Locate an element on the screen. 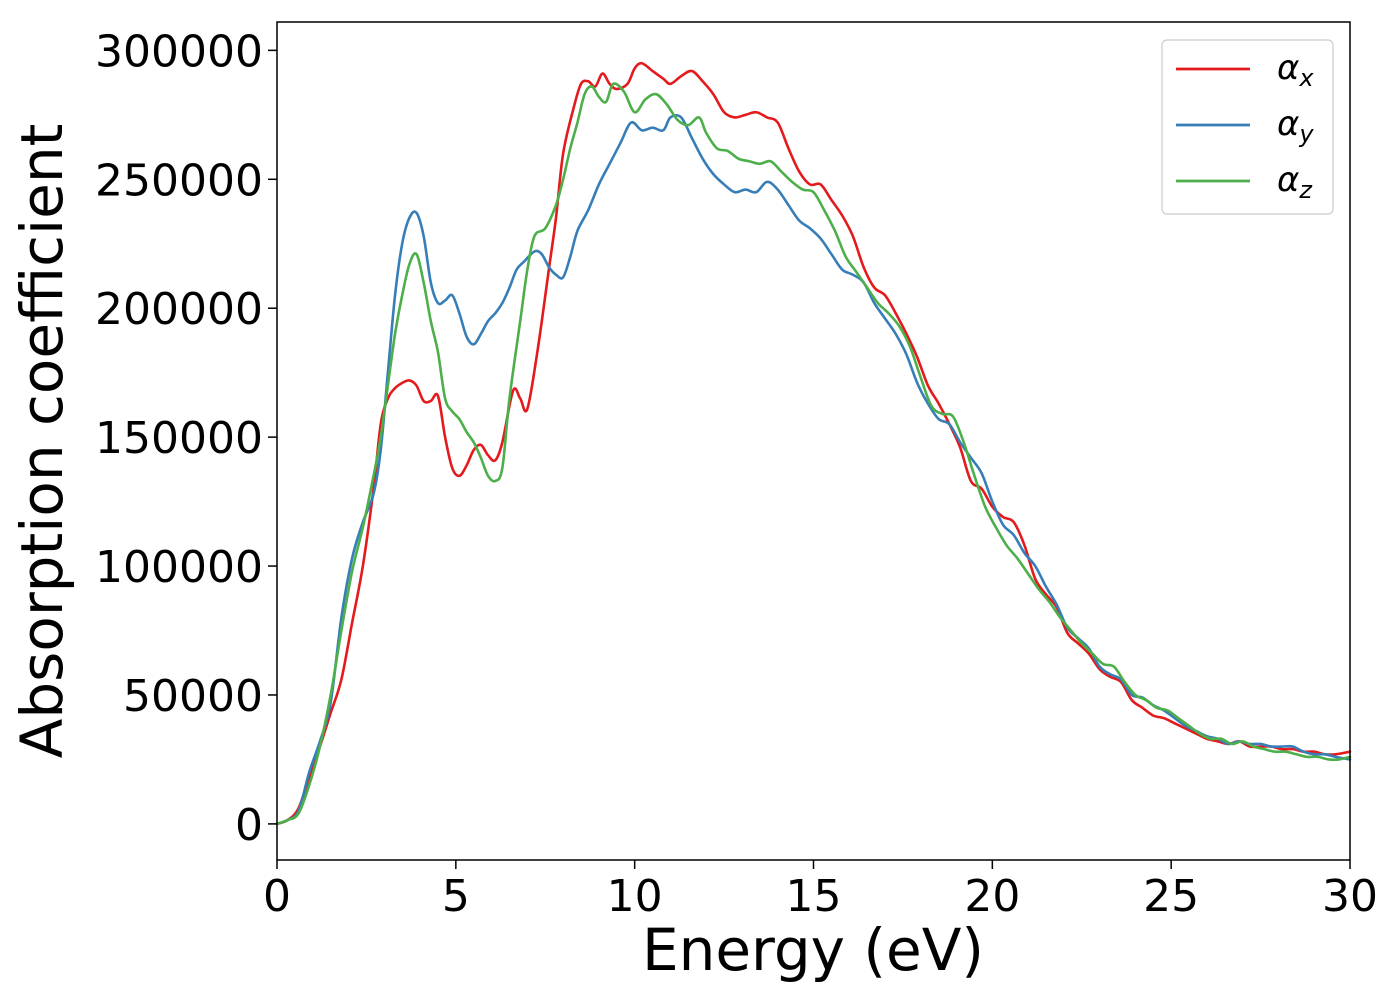 The image size is (1400, 1000). y-axis-title: Absorption coefficient is located at coordinates (42, 441).